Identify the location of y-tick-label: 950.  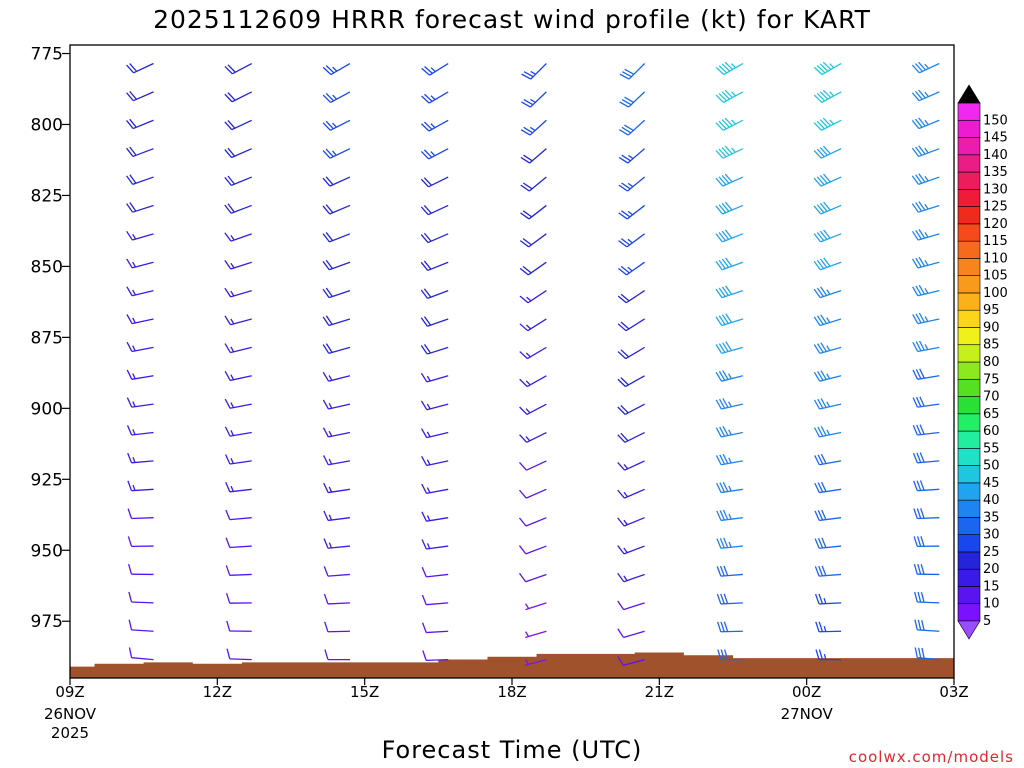
(47, 551).